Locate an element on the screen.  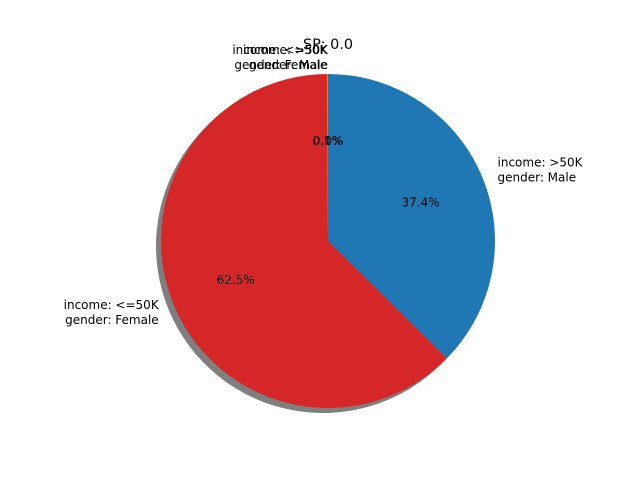
pie-percent-label-income-50k-gender-female: 0.0% is located at coordinates (328, 141).